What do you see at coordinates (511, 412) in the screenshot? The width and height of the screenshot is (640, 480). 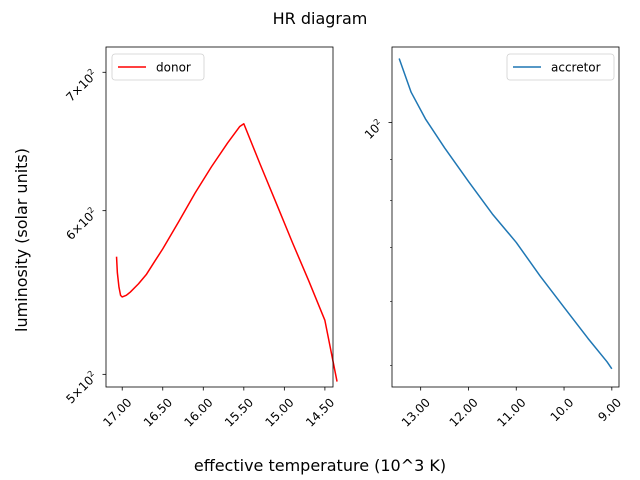 I see `x-tick-label: 11.00` at bounding box center [511, 412].